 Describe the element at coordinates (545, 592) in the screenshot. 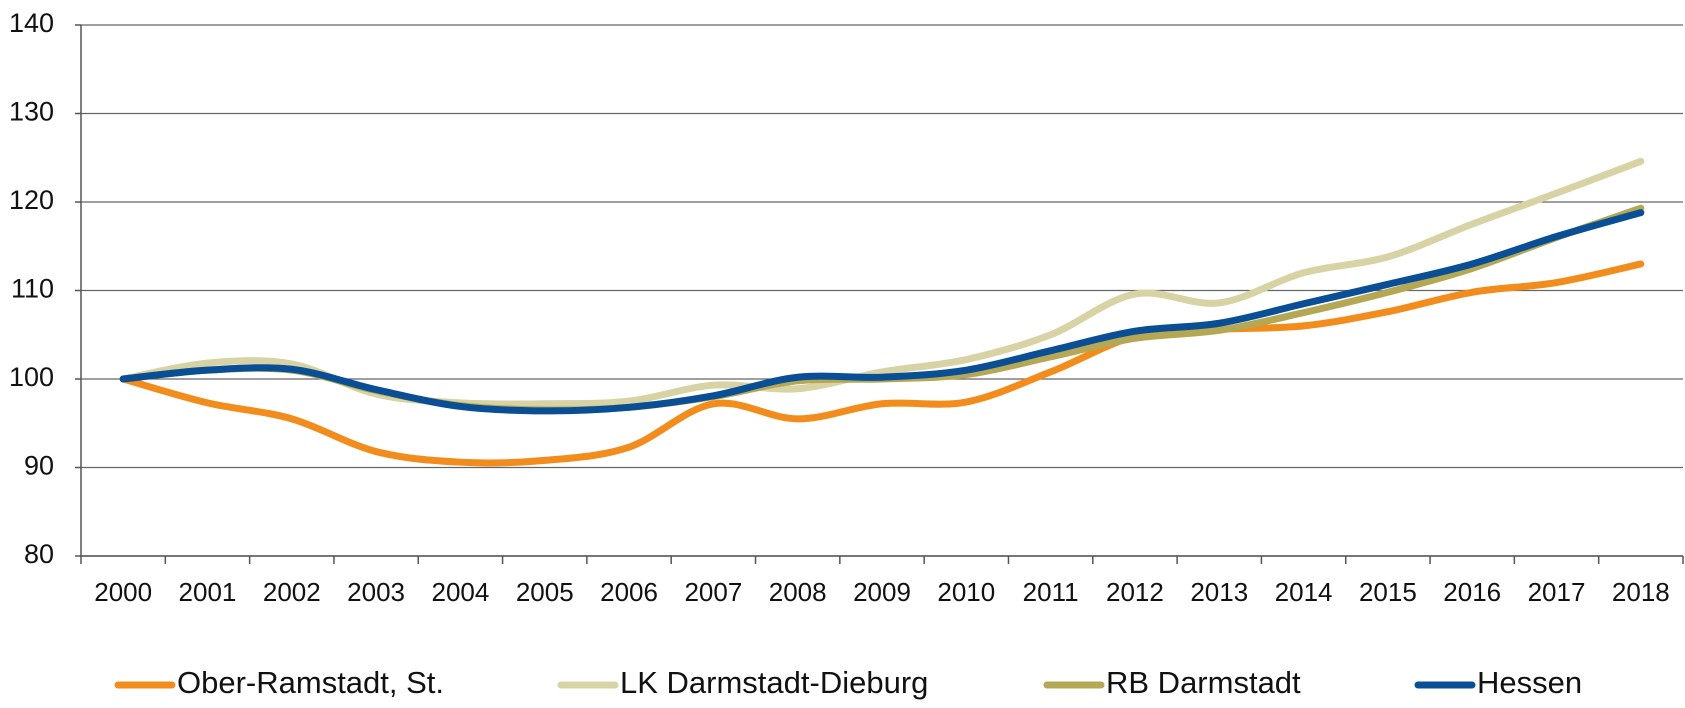

I see `x-tick-label: 2005` at that location.